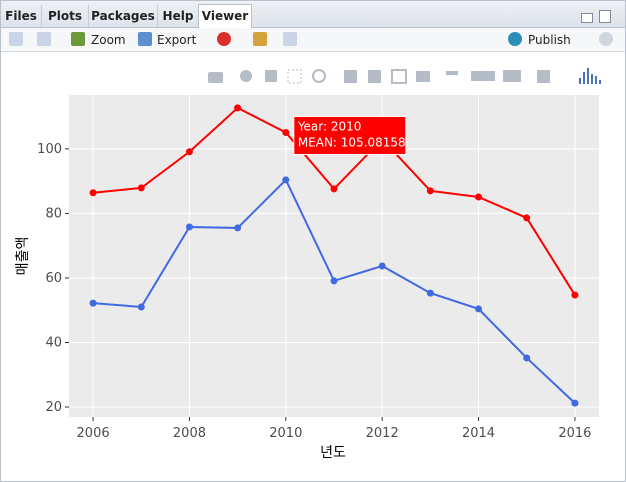  I want to click on y-tick-label: 20, so click(53, 407).